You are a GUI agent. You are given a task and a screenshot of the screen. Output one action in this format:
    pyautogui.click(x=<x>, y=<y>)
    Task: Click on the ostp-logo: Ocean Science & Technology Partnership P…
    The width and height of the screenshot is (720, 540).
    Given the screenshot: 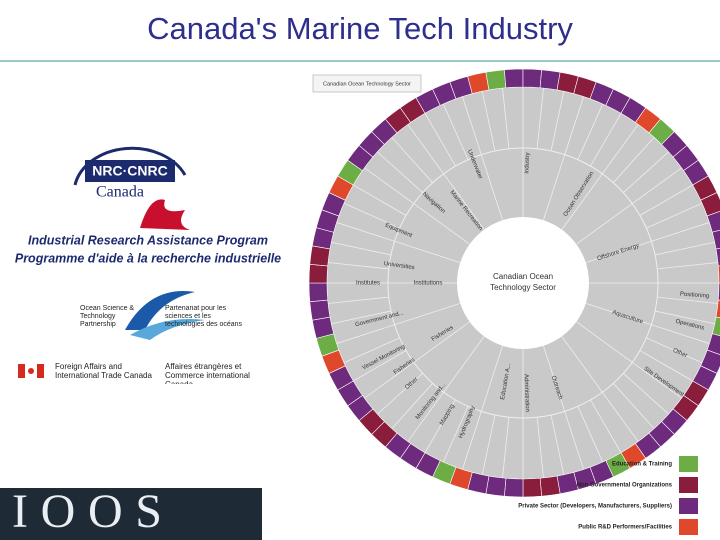 What is the action you would take?
    pyautogui.click(x=161, y=315)
    